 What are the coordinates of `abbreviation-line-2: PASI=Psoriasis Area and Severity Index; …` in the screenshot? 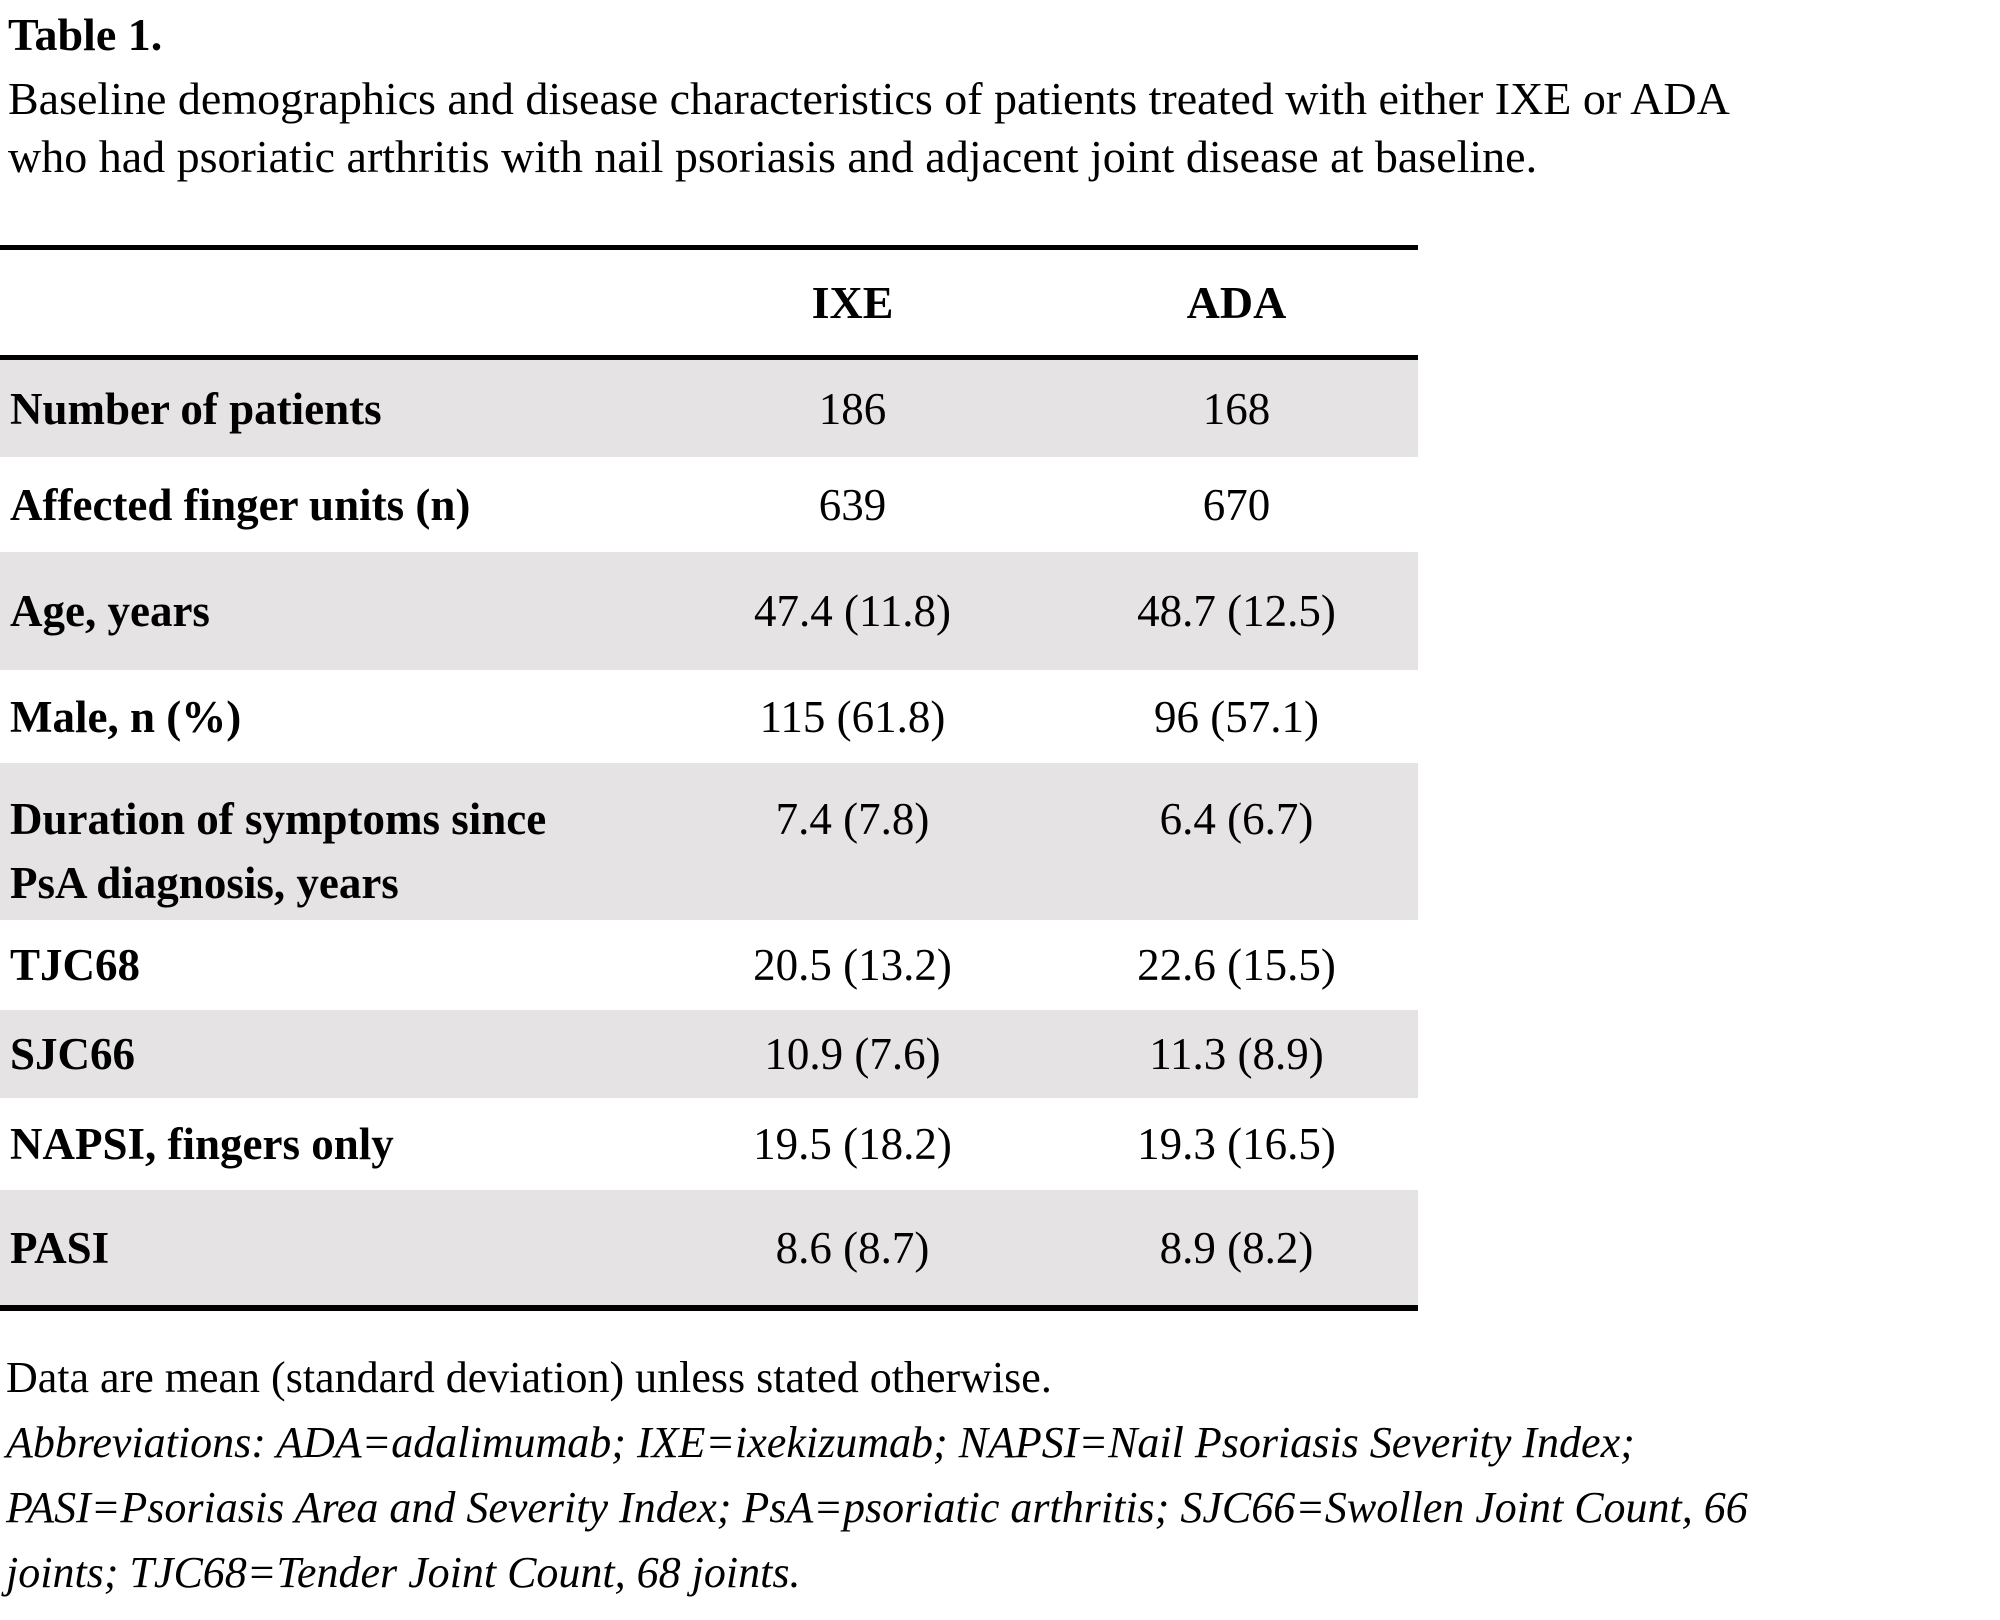 It's located at (877, 1507).